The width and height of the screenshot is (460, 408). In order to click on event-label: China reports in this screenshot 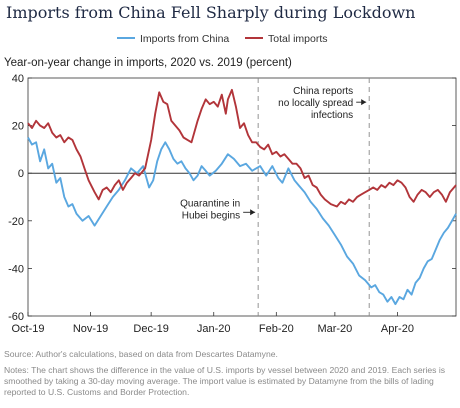, I will do `click(323, 91)`.